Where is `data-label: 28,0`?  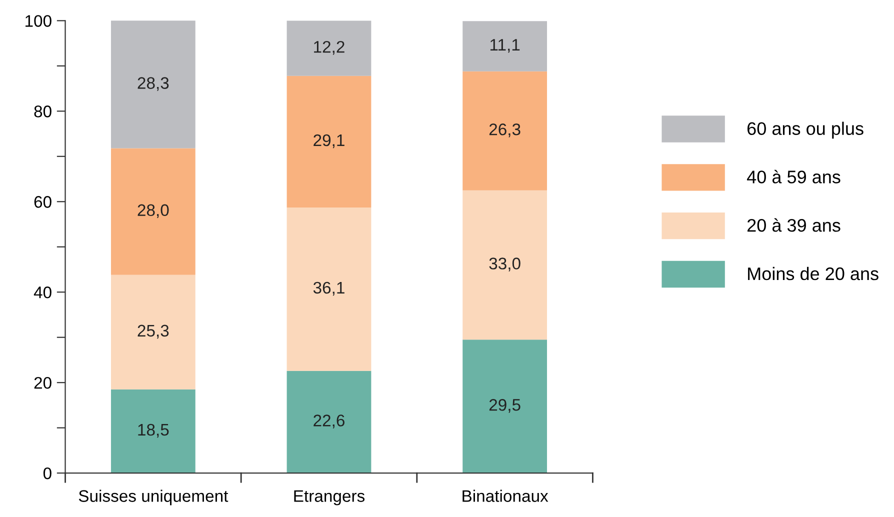
data-label: 28,0 is located at coordinates (153, 211).